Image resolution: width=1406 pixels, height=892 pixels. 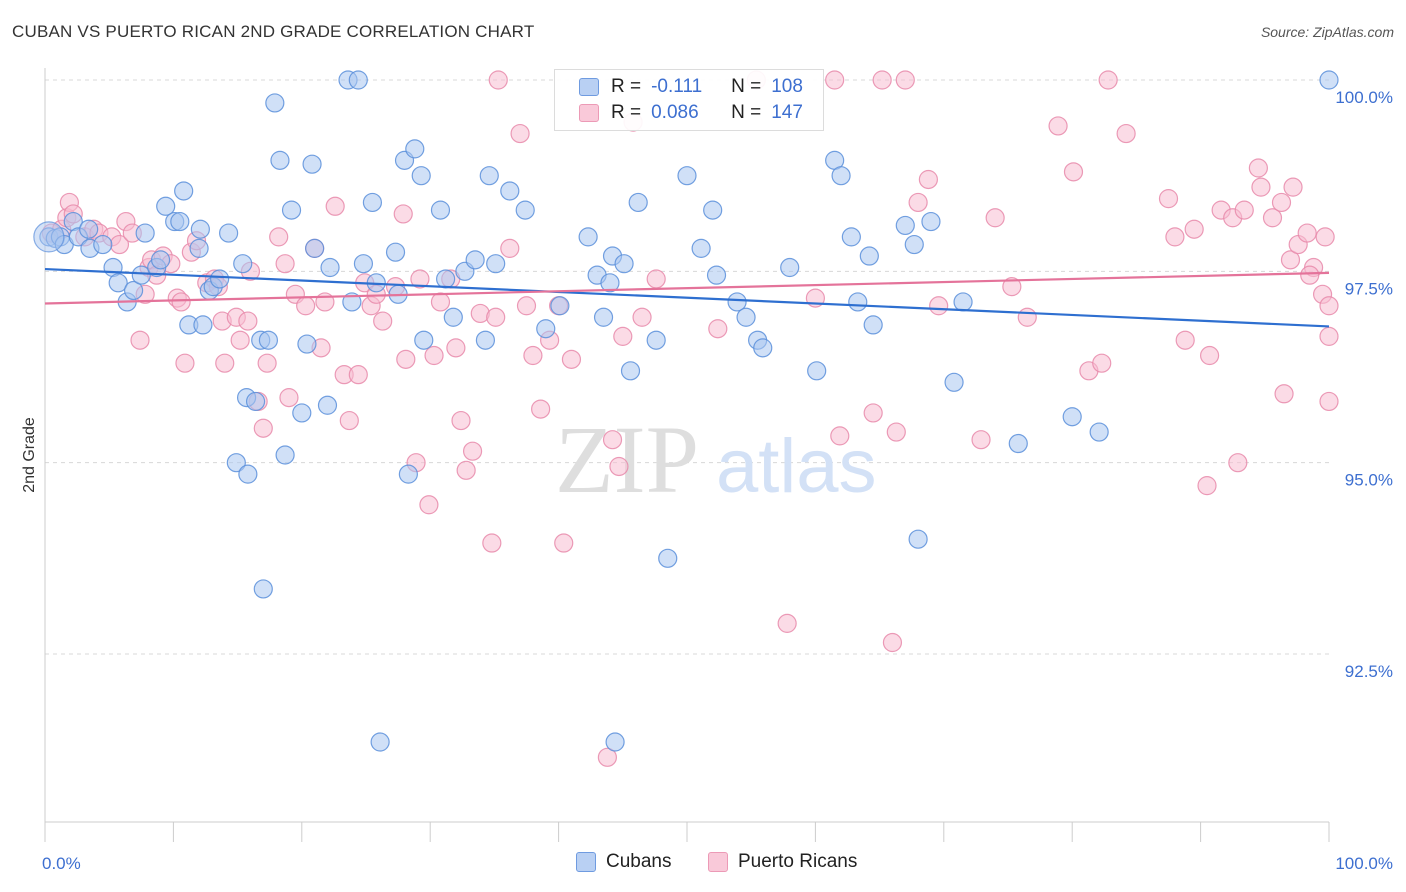 I want to click on legend-swatch-puerto-ricans, so click(x=589, y=113).